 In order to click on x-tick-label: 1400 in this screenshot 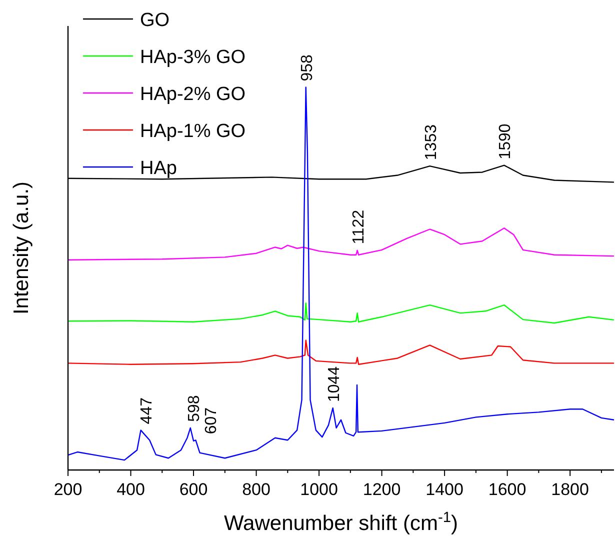, I will do `click(445, 489)`.